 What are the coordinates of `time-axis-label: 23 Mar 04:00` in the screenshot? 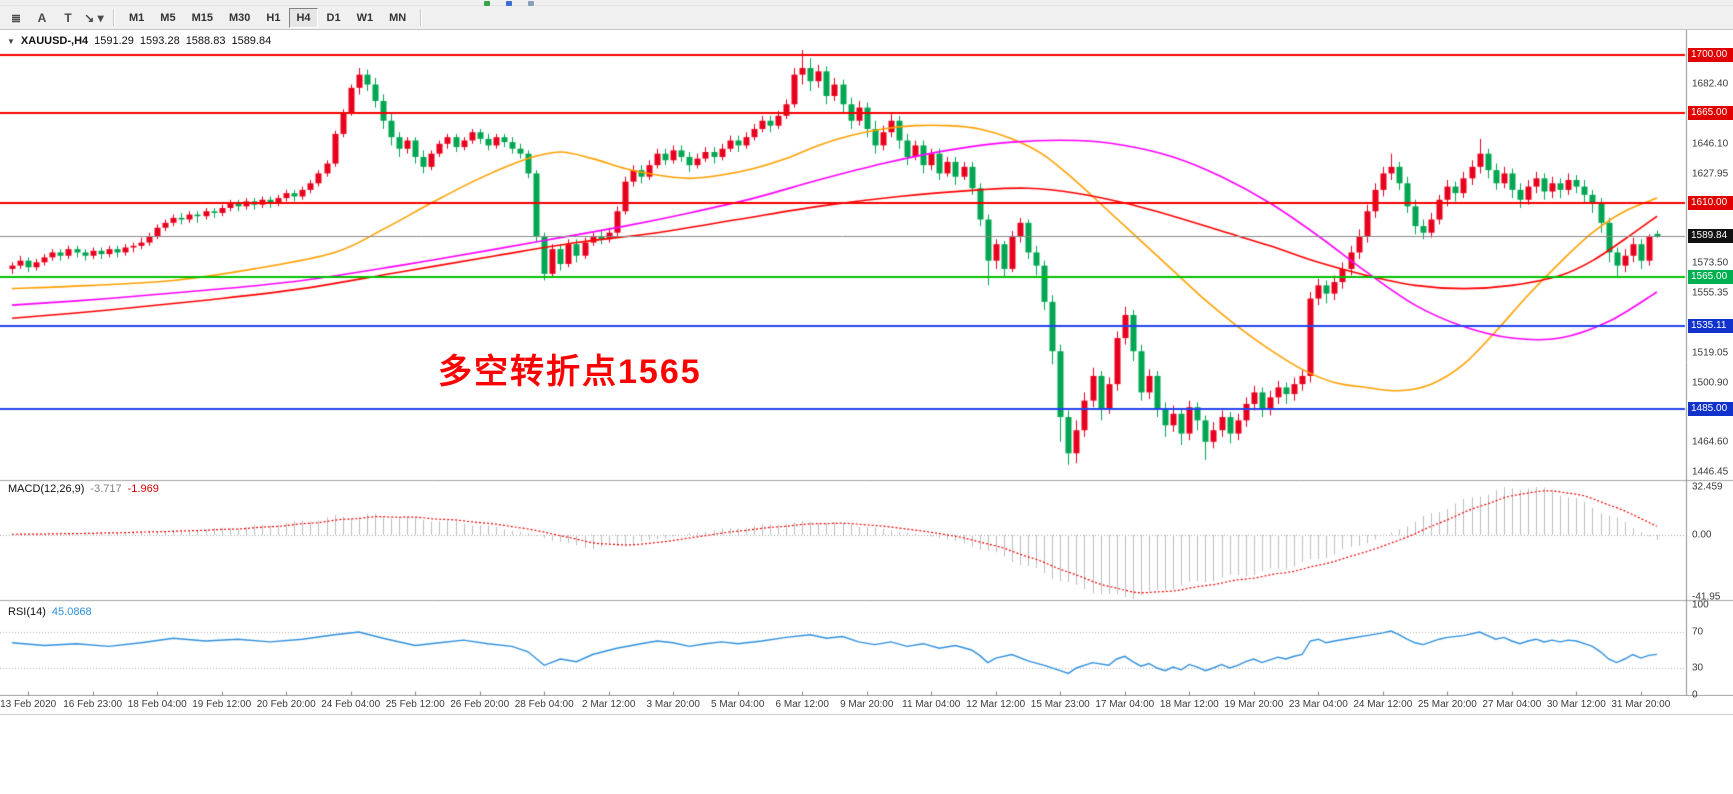 It's located at (1318, 704).